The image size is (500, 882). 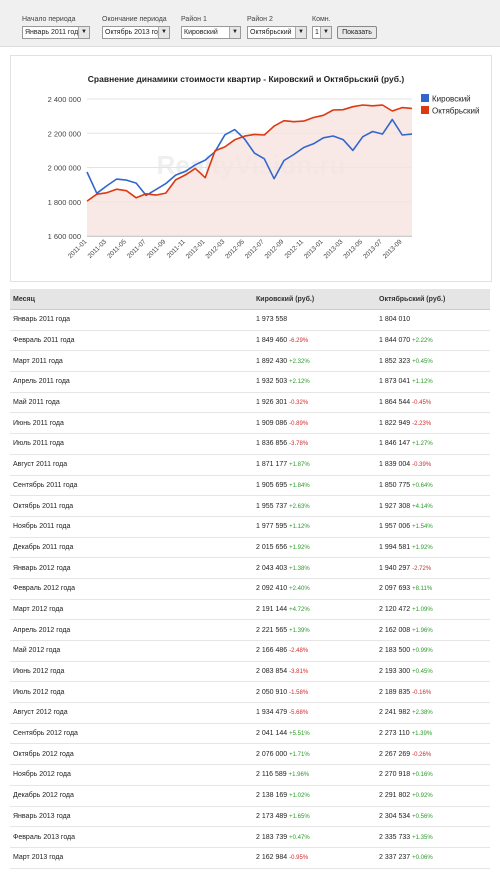 What do you see at coordinates (314, 403) in the screenshot?
I see `cell-kirovsky: 1 926 301 -0.32%` at bounding box center [314, 403].